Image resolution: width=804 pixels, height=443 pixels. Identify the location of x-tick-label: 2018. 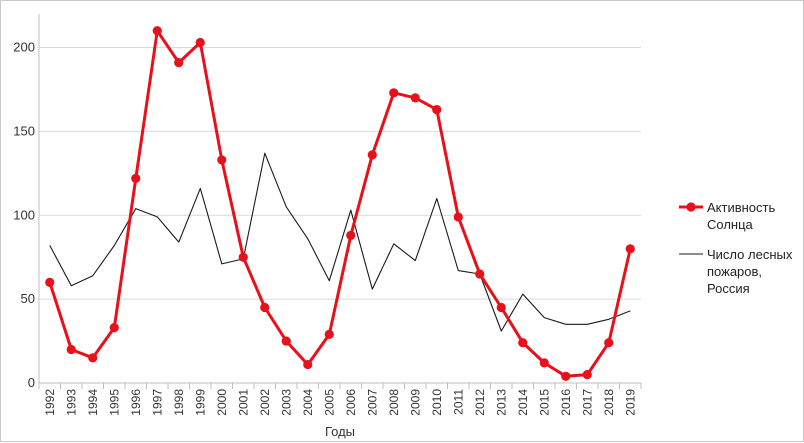
(609, 402).